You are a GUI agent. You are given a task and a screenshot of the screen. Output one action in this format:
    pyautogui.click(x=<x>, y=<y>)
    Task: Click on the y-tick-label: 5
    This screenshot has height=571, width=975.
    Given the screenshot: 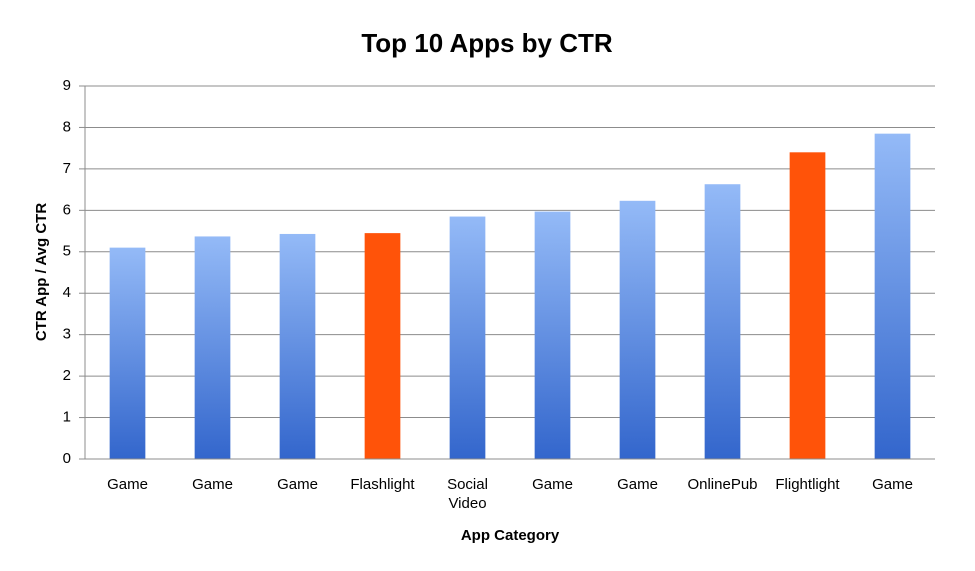 What is the action you would take?
    pyautogui.click(x=67, y=251)
    